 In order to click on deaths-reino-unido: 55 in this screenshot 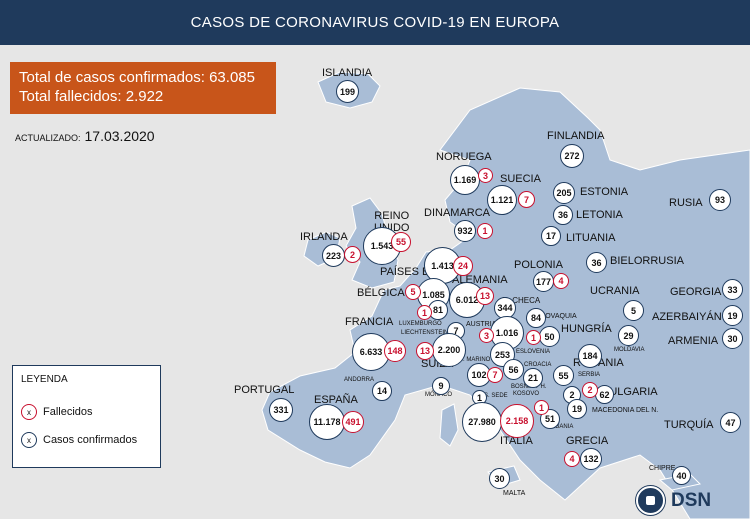, I will do `click(401, 242)`.